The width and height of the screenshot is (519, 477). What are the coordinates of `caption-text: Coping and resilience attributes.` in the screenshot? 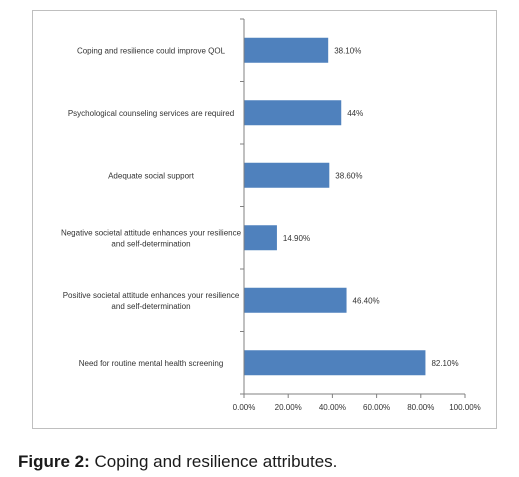 It's located at (213, 461).